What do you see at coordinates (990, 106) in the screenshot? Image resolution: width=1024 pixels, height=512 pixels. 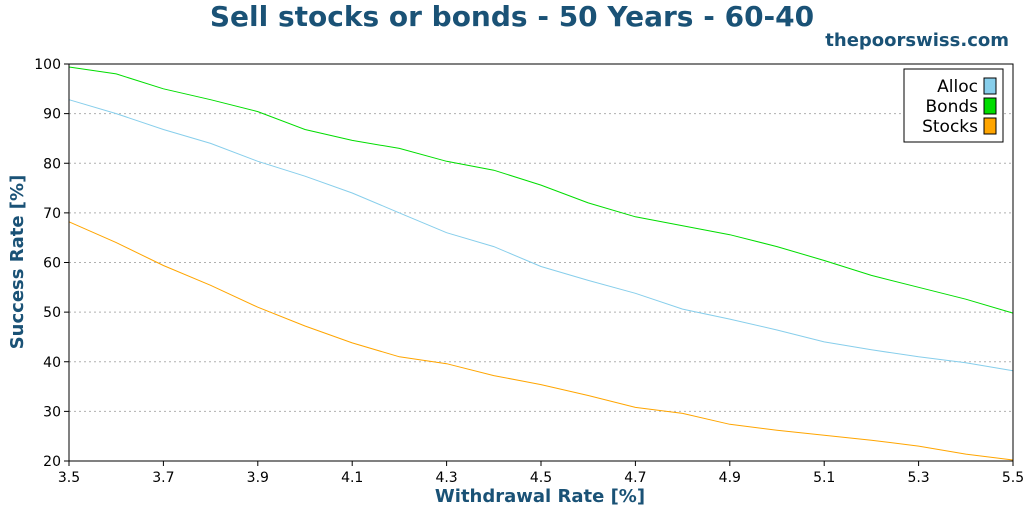 I see `legend-swatch-bonds` at bounding box center [990, 106].